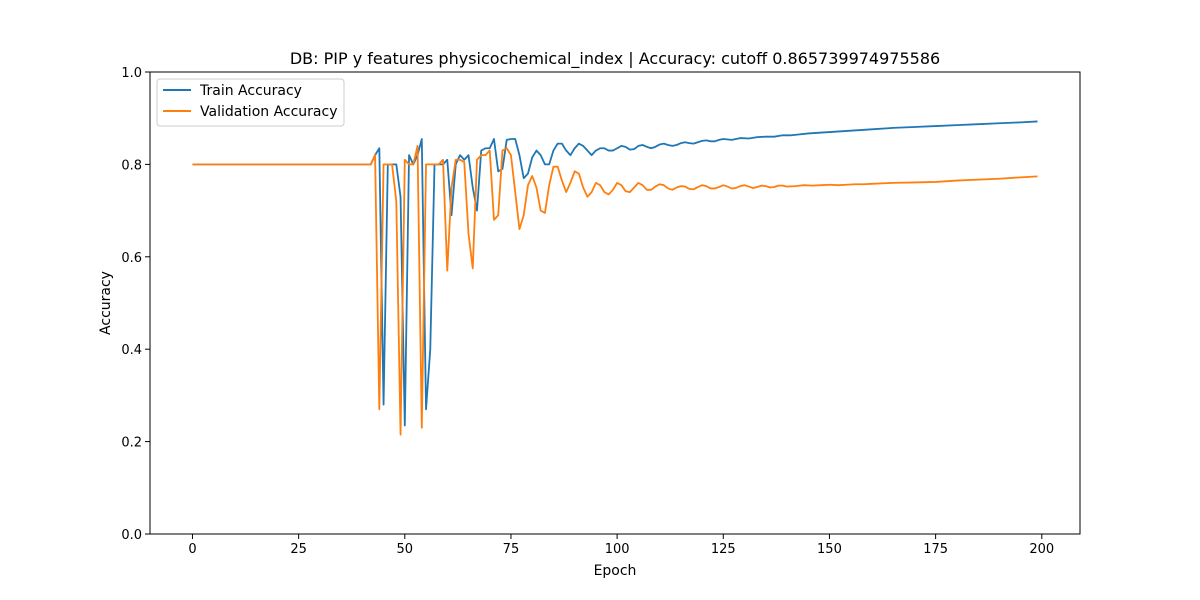 This screenshot has width=1200, height=600. Describe the element at coordinates (615, 571) in the screenshot. I see `x-axis-label: Epoch` at that location.